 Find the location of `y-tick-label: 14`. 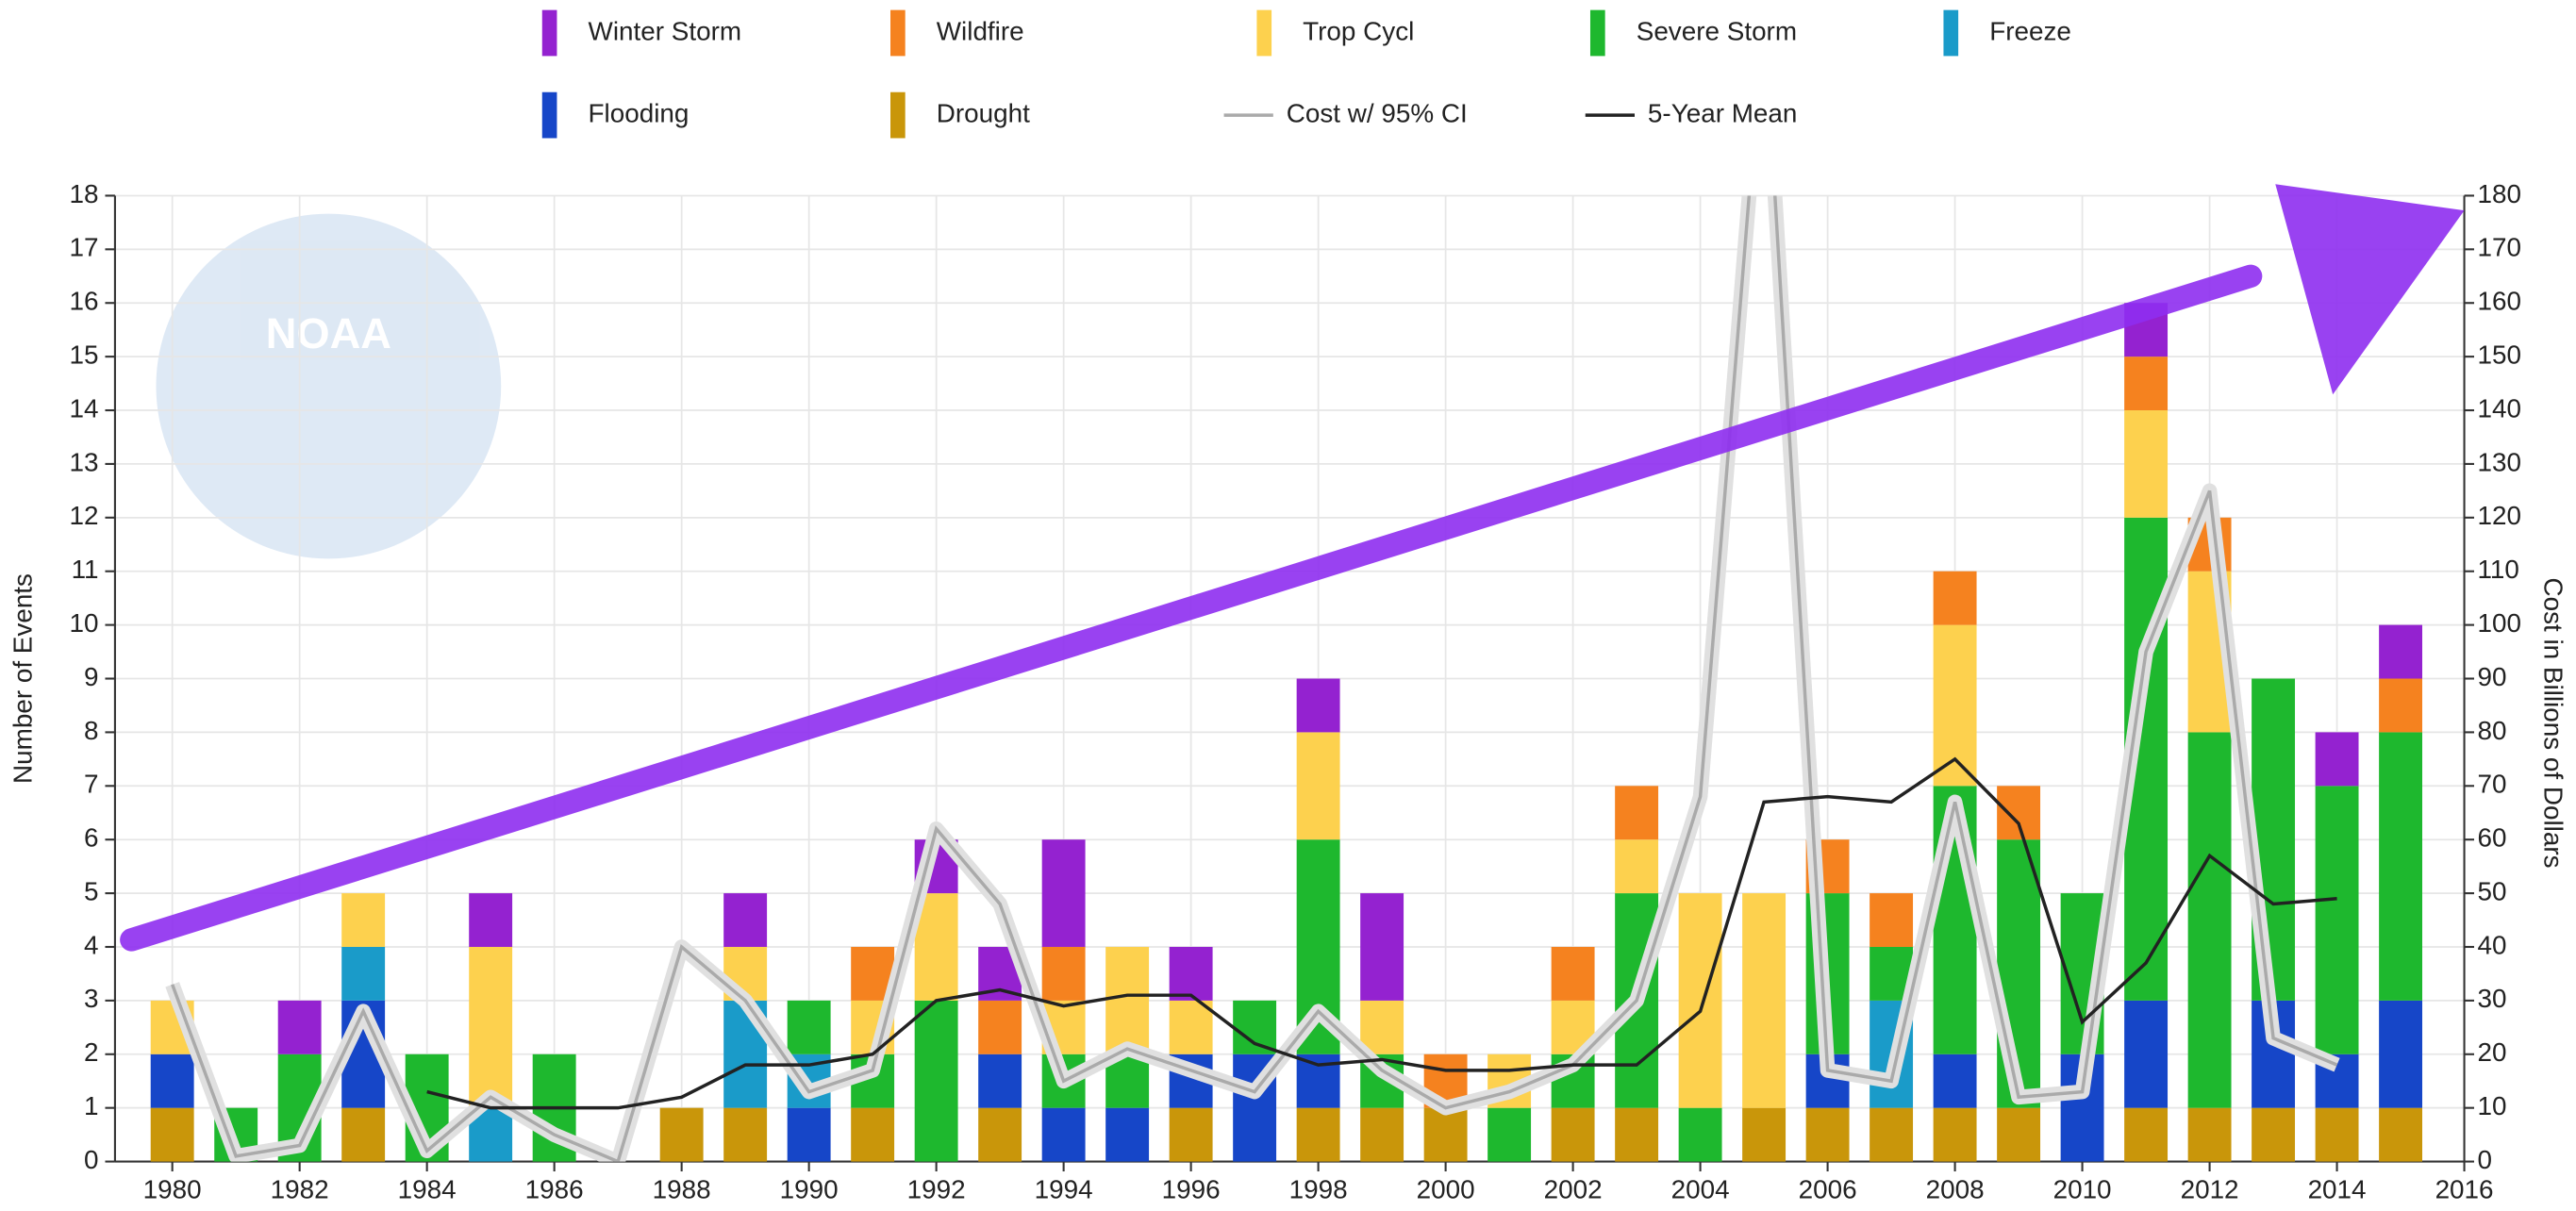

y-tick-label: 14 is located at coordinates (84, 408).